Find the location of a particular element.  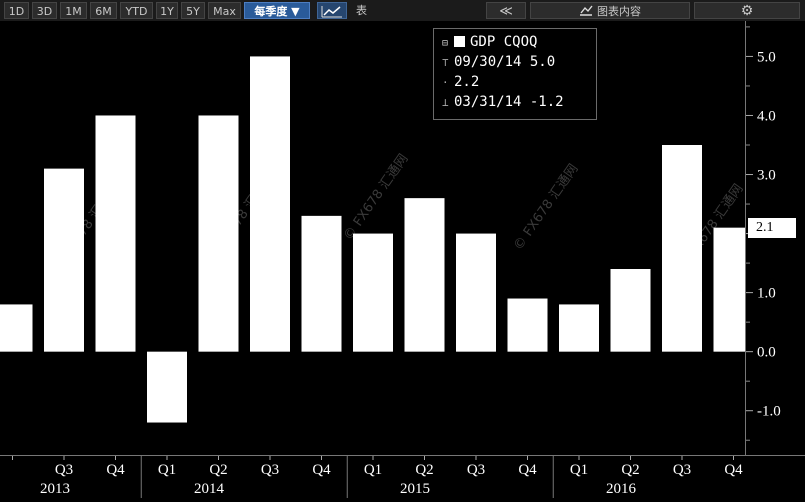

legend-series: ⊟ GDP CQOQ is located at coordinates (489, 42).